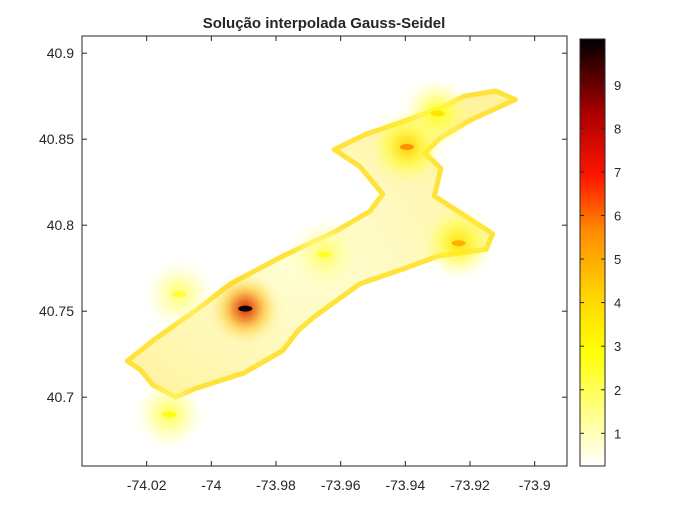 This screenshot has height=530, width=700. I want to click on x-tick-label: -73.9, so click(535, 485).